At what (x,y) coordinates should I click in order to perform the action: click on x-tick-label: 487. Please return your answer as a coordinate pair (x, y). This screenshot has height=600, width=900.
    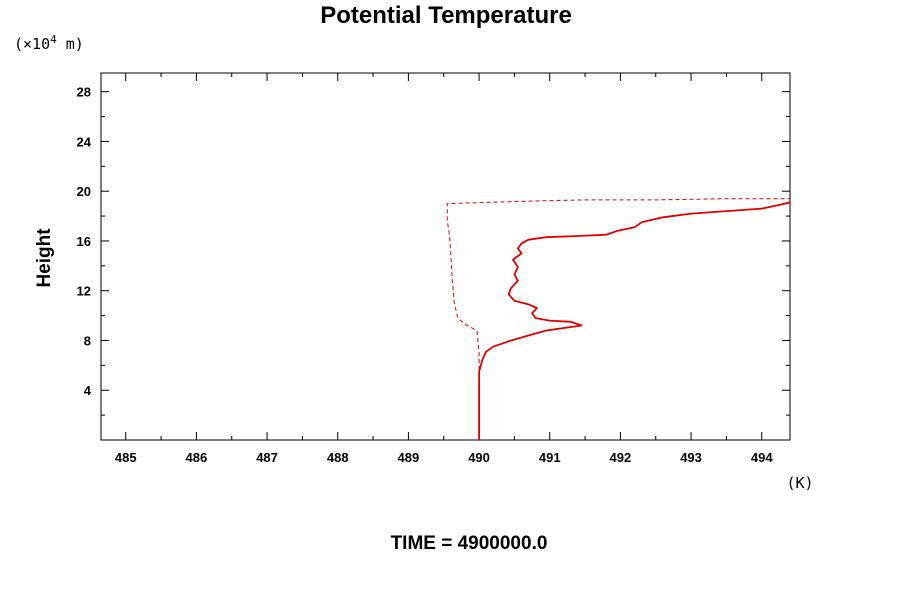
    Looking at the image, I should click on (267, 457).